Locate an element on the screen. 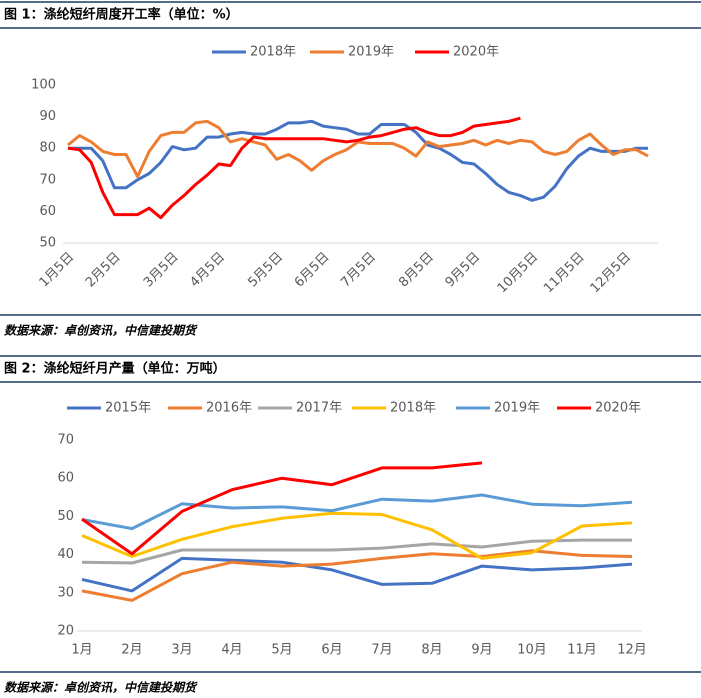 The width and height of the screenshot is (701, 698). y-tick-label: 30 is located at coordinates (65, 592).